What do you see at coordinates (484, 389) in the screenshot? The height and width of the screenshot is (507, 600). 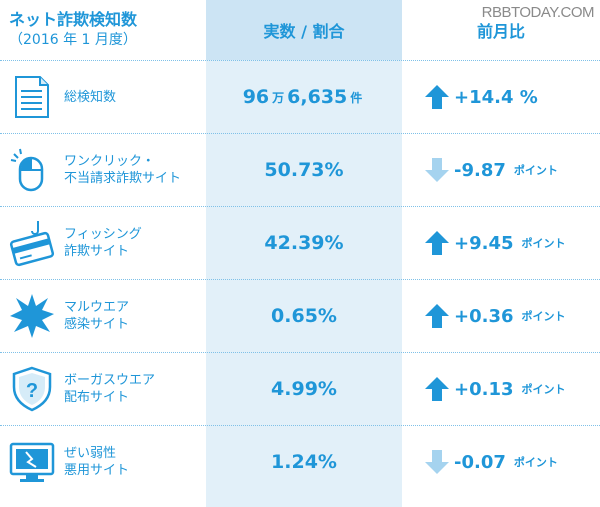 I see `change-value: +0.13` at bounding box center [484, 389].